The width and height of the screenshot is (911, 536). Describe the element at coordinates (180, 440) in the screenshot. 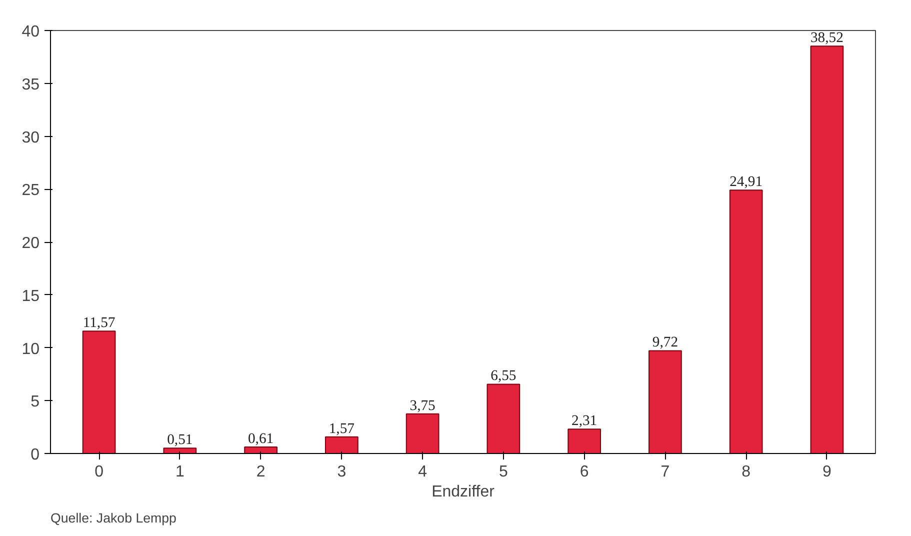

I see `data-label: 0,51` at that location.